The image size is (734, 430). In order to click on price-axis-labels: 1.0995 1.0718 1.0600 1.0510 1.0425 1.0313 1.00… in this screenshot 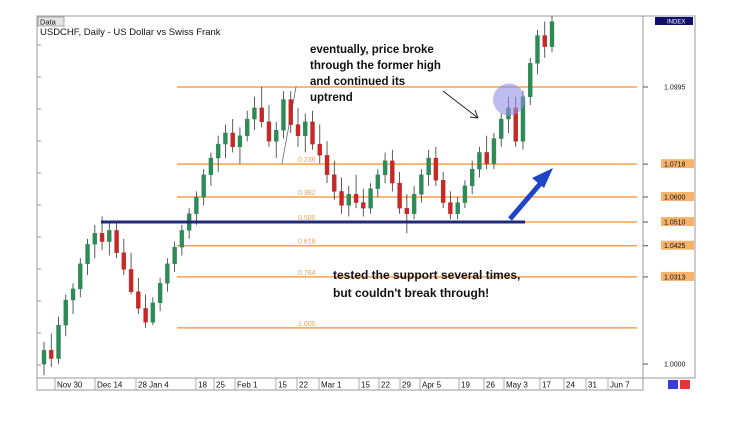, I will do `click(668, 225)`.